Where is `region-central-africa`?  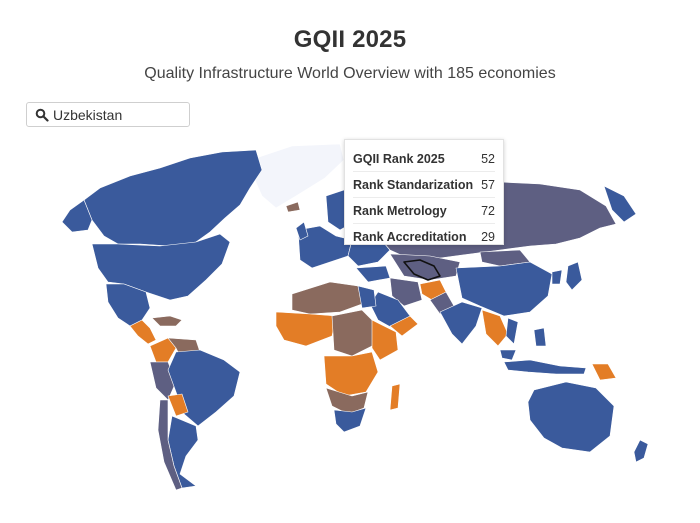
region-central-africa is located at coordinates (354, 333).